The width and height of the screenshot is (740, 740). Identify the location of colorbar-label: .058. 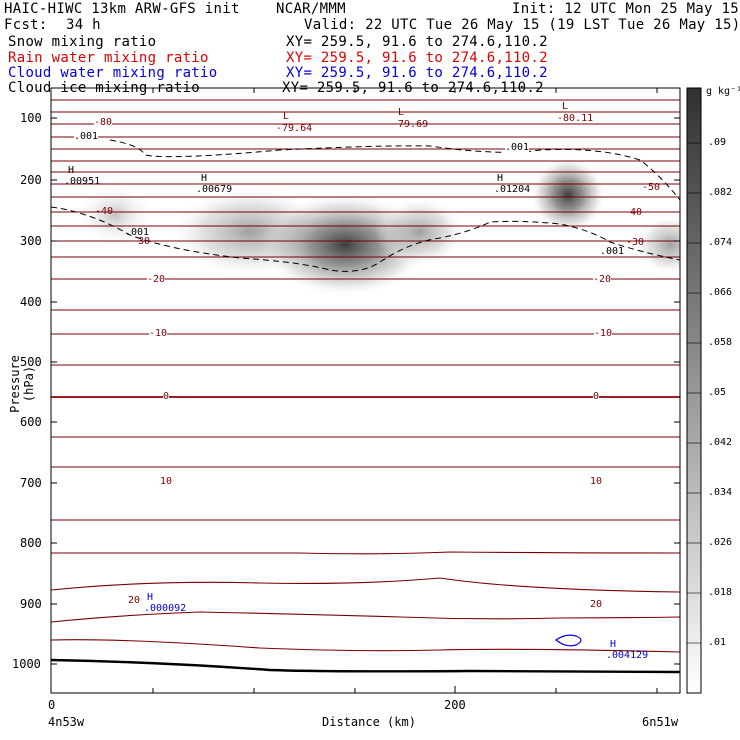
(720, 342).